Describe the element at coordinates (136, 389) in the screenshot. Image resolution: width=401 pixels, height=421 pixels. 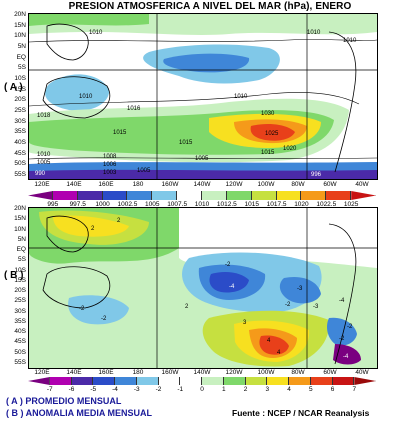
I see `colorbar-label: -3` at that location.